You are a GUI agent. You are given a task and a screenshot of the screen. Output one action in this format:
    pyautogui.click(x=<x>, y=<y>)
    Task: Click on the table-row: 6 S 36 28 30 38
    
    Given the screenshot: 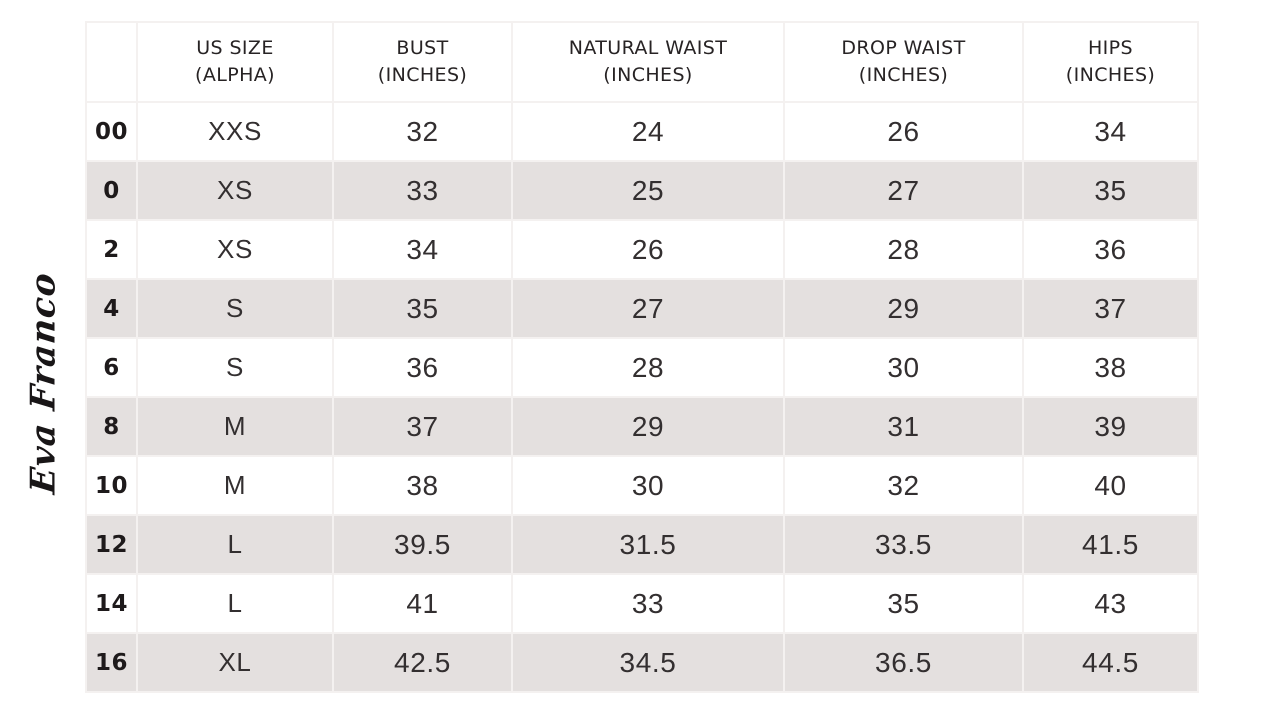 What is the action you would take?
    pyautogui.click(x=642, y=367)
    